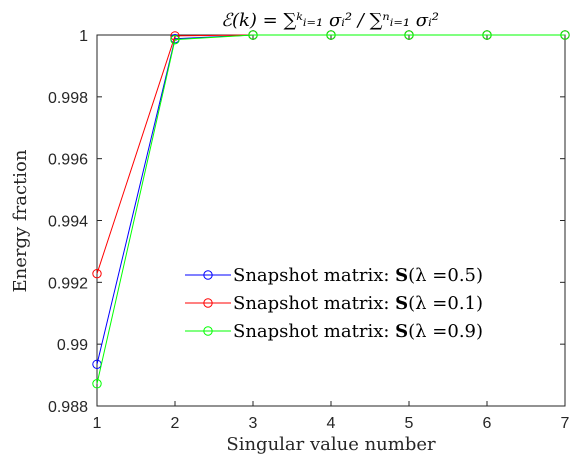  What do you see at coordinates (331, 444) in the screenshot?
I see `x-axis-label: Singular value number` at bounding box center [331, 444].